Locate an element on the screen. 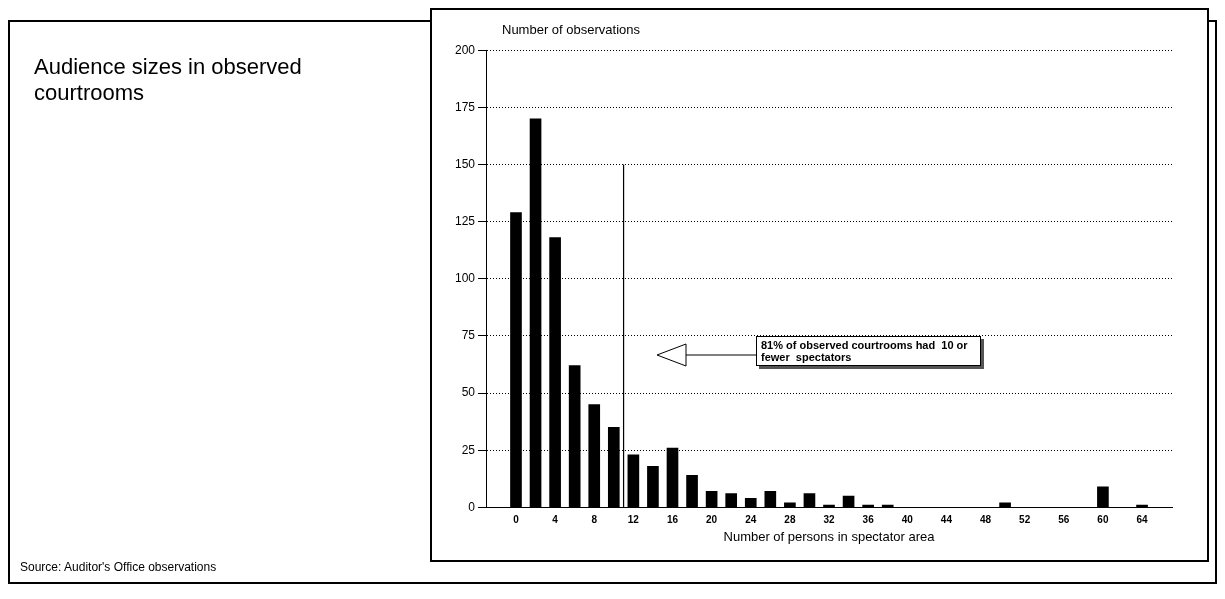 Image resolution: width=1225 pixels, height=599 pixels. x-tick-label: 24 is located at coordinates (751, 520).